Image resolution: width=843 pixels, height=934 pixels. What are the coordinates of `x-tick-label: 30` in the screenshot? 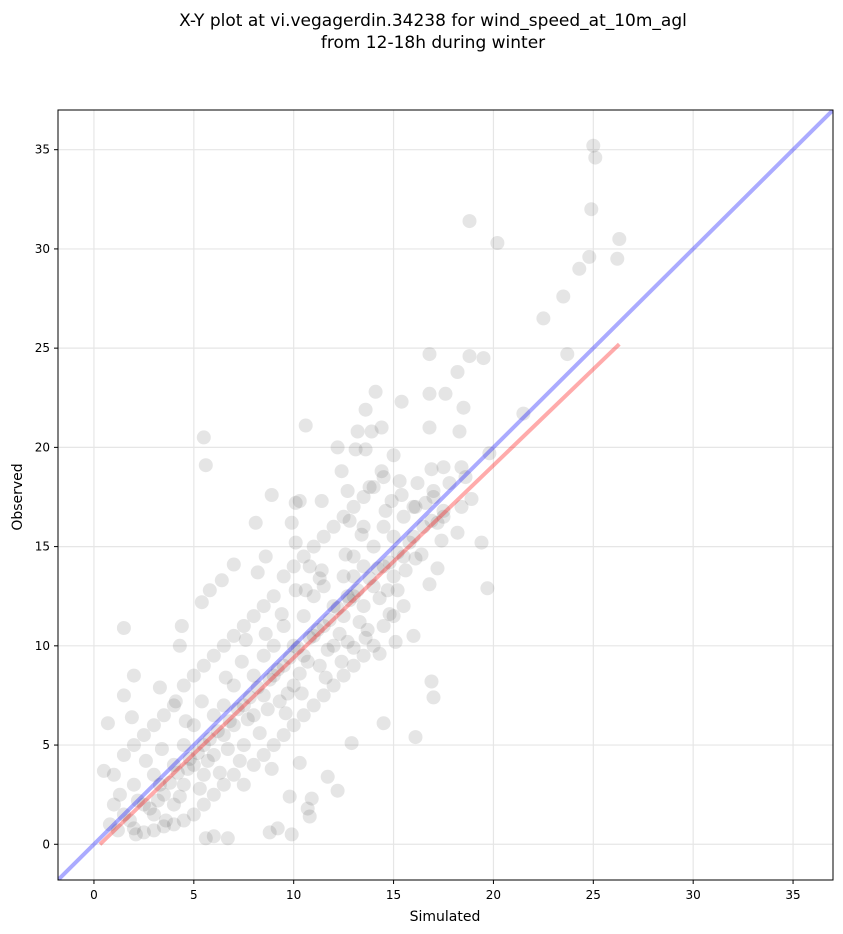 It's located at (693, 895).